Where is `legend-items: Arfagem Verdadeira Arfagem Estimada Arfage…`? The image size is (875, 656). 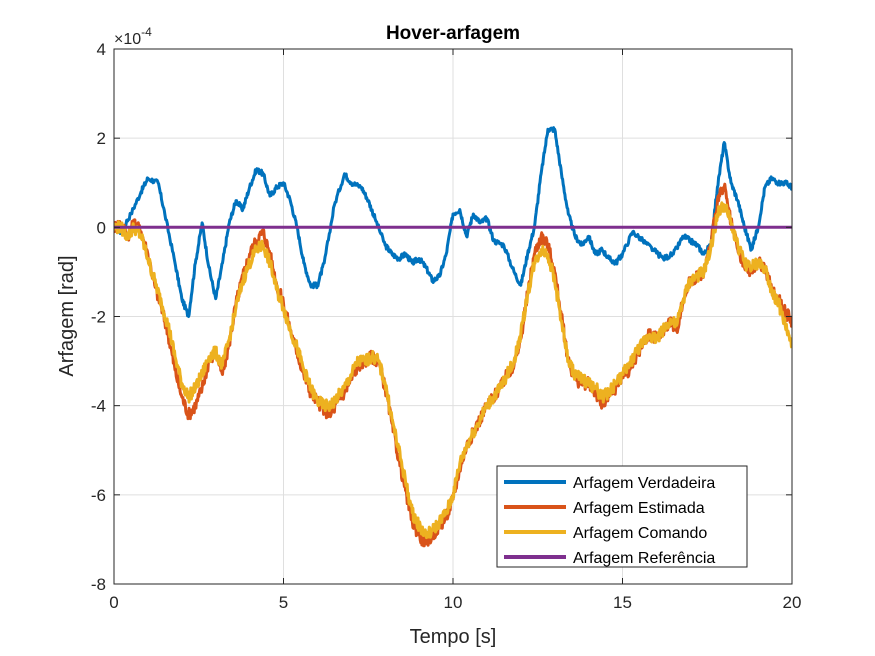 legend-items: Arfagem Verdadeira Arfagem Estimada Arfage… is located at coordinates (609, 521).